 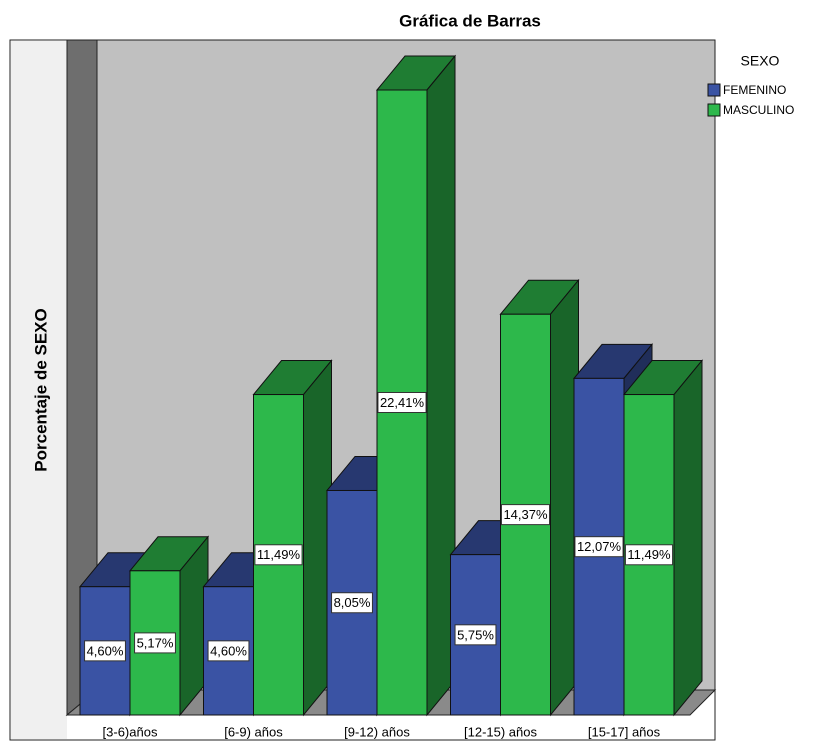 What do you see at coordinates (130, 731) in the screenshot?
I see `x-tick-label: [3-6)años` at bounding box center [130, 731].